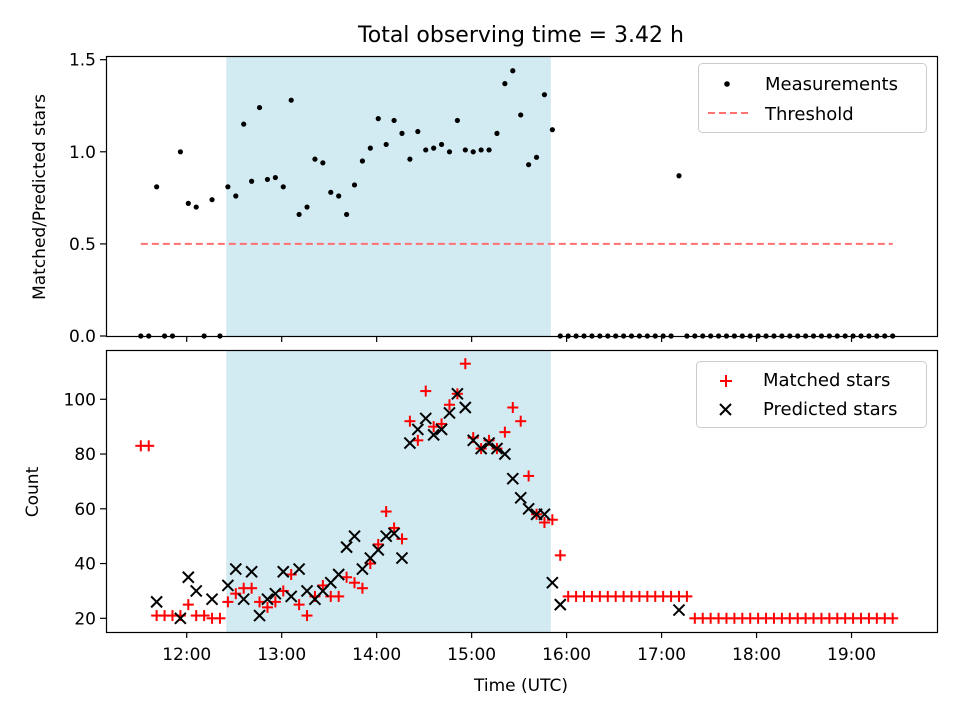  I want to click on legend-measurements-label: Measurements, so click(831, 84).